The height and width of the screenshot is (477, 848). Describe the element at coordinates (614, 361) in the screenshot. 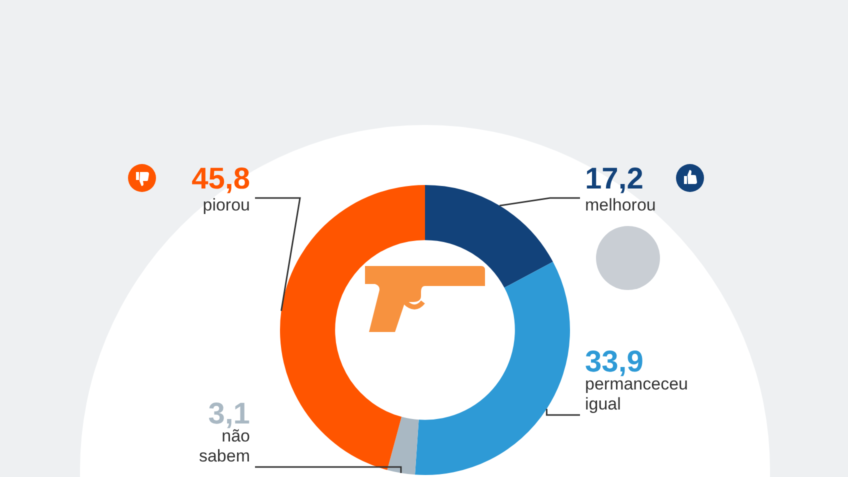

I see `data-label: 33,9` at that location.